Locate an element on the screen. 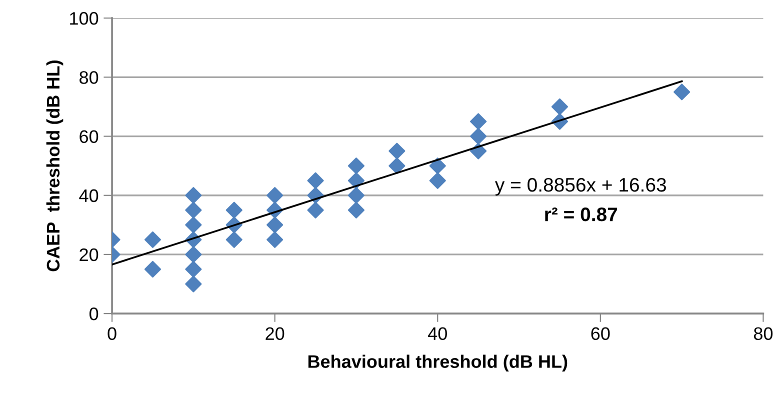 This screenshot has width=778, height=402. x-axis-title: Behavioural threshold (dB HL) is located at coordinates (438, 363).